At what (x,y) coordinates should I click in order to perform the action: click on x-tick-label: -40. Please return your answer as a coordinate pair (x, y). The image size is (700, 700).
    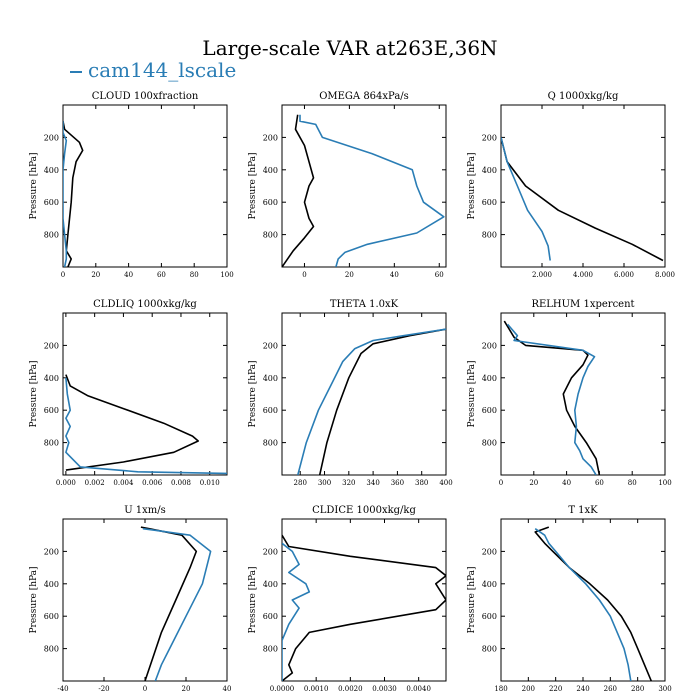
    Looking at the image, I should click on (62, 689).